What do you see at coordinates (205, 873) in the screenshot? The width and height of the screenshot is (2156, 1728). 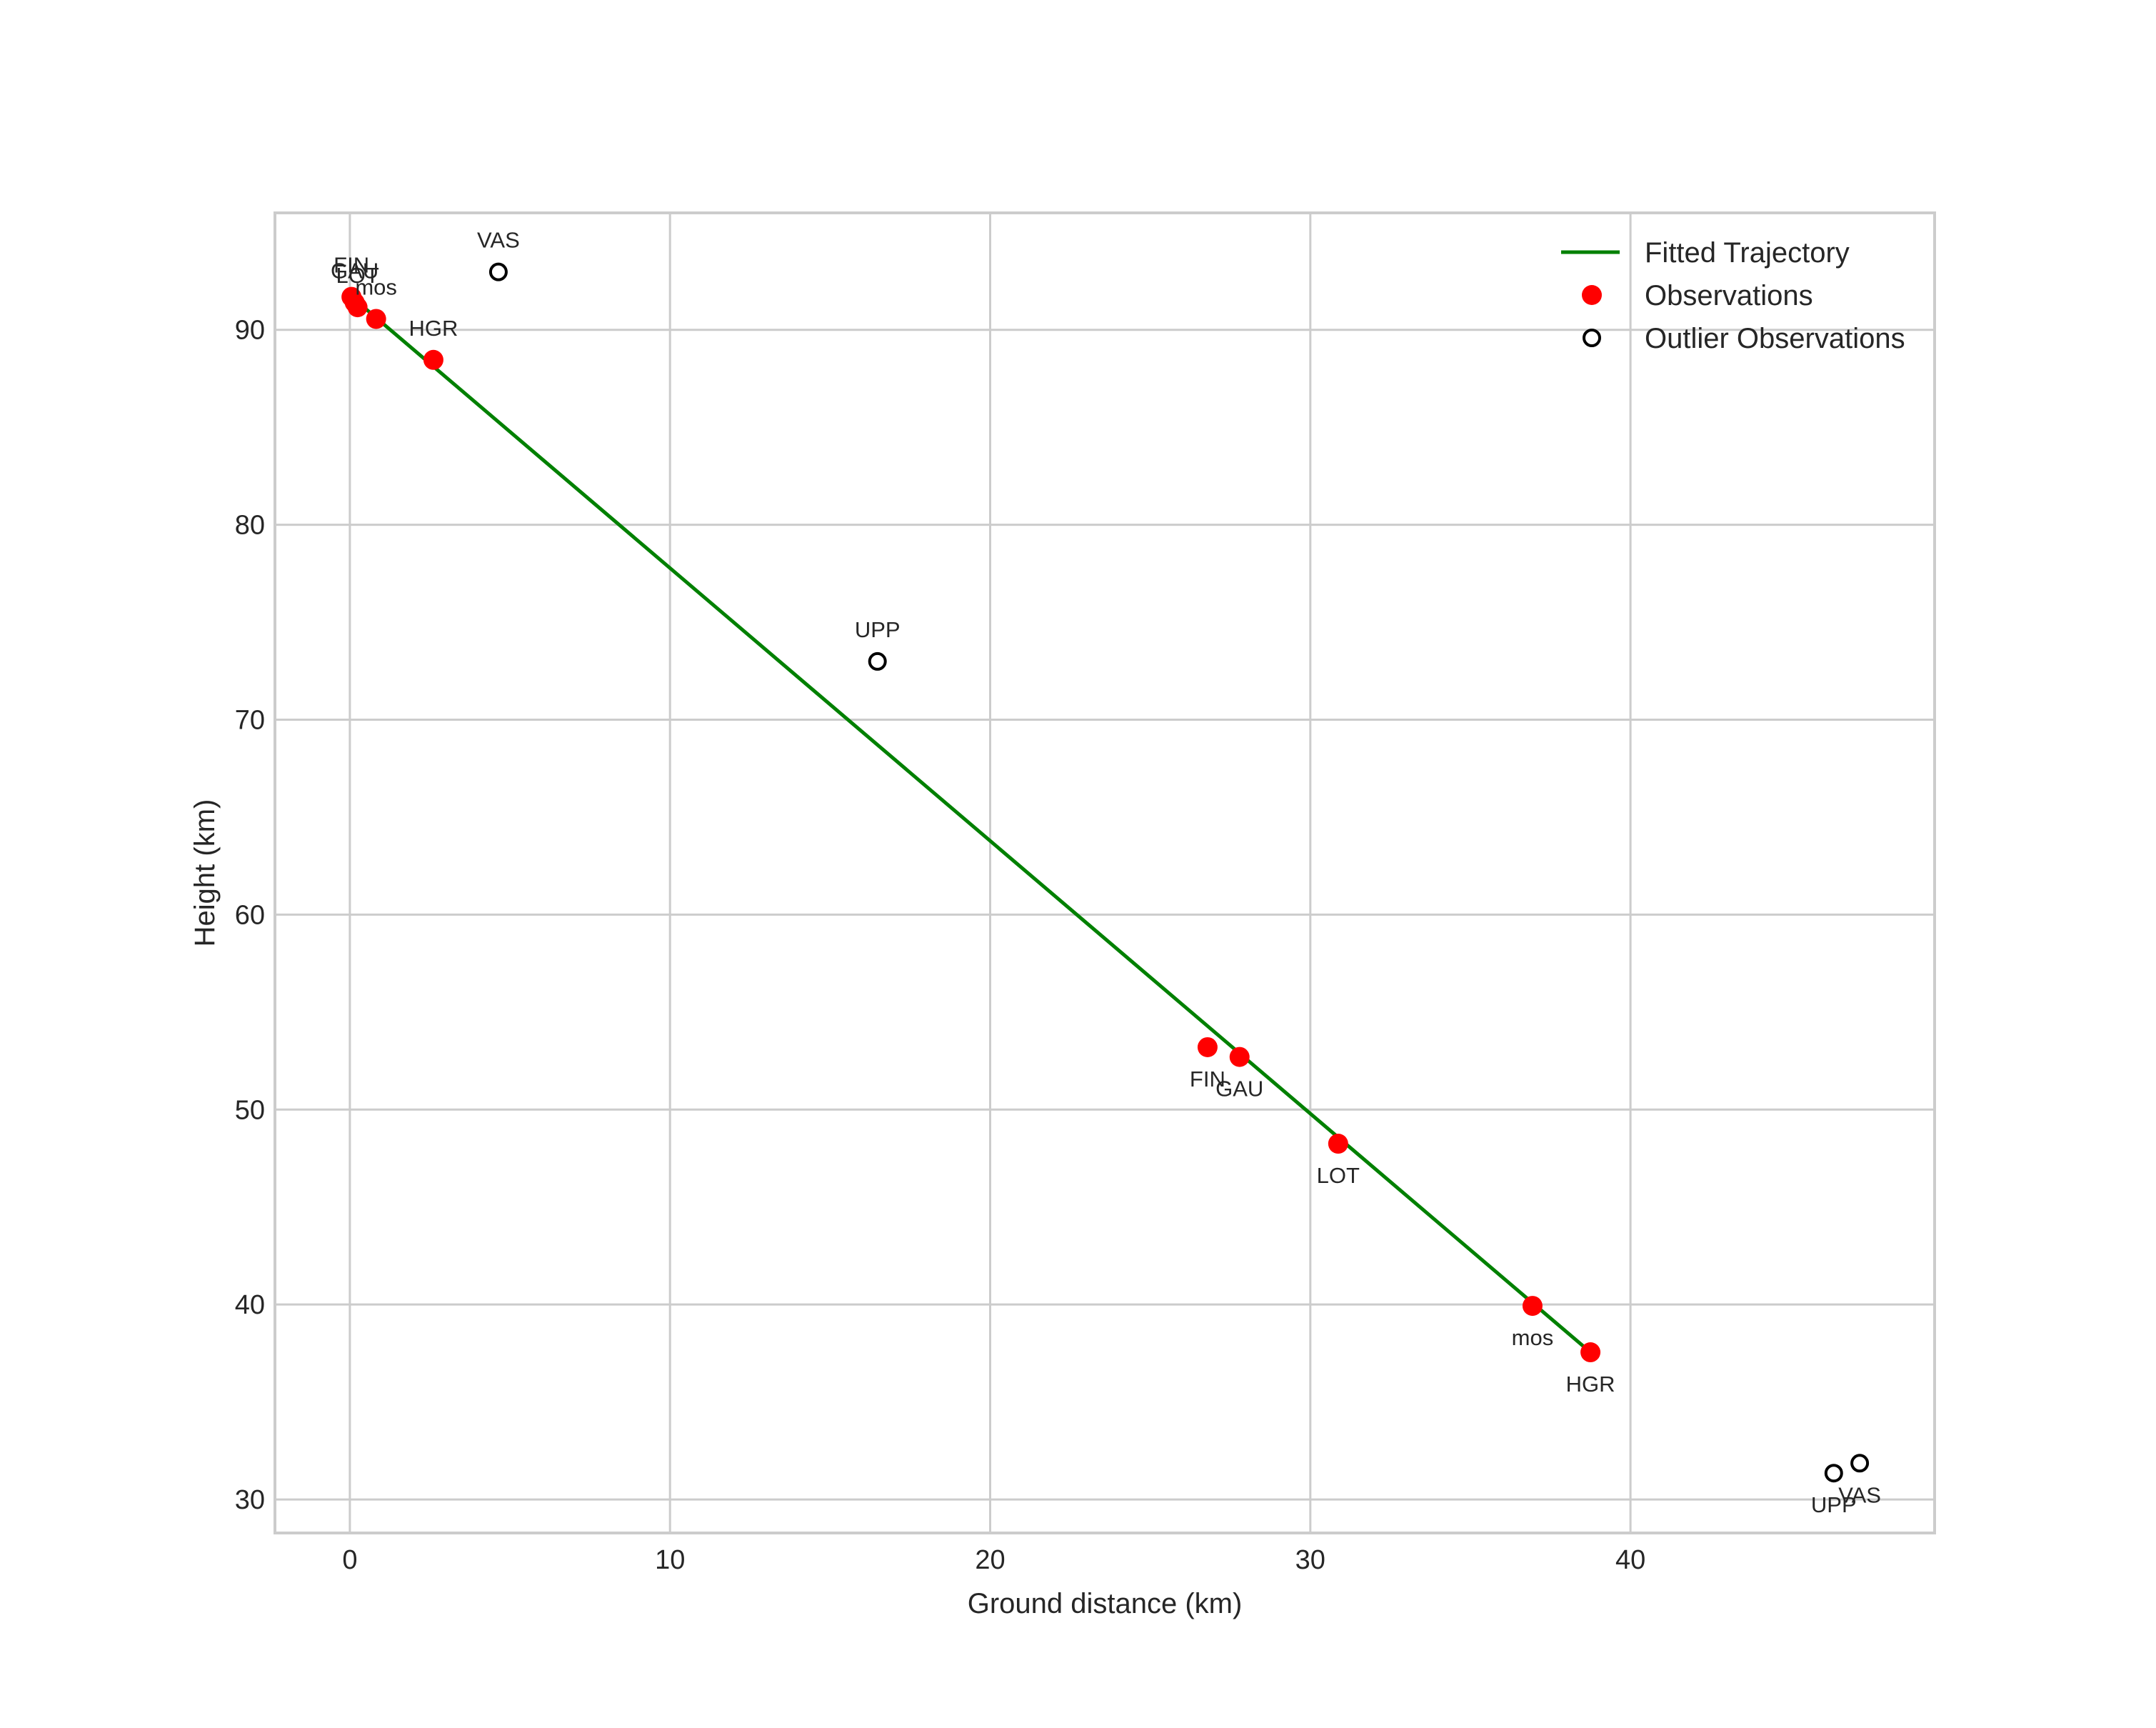 I see `y-axis-label: Height (km)` at bounding box center [205, 873].